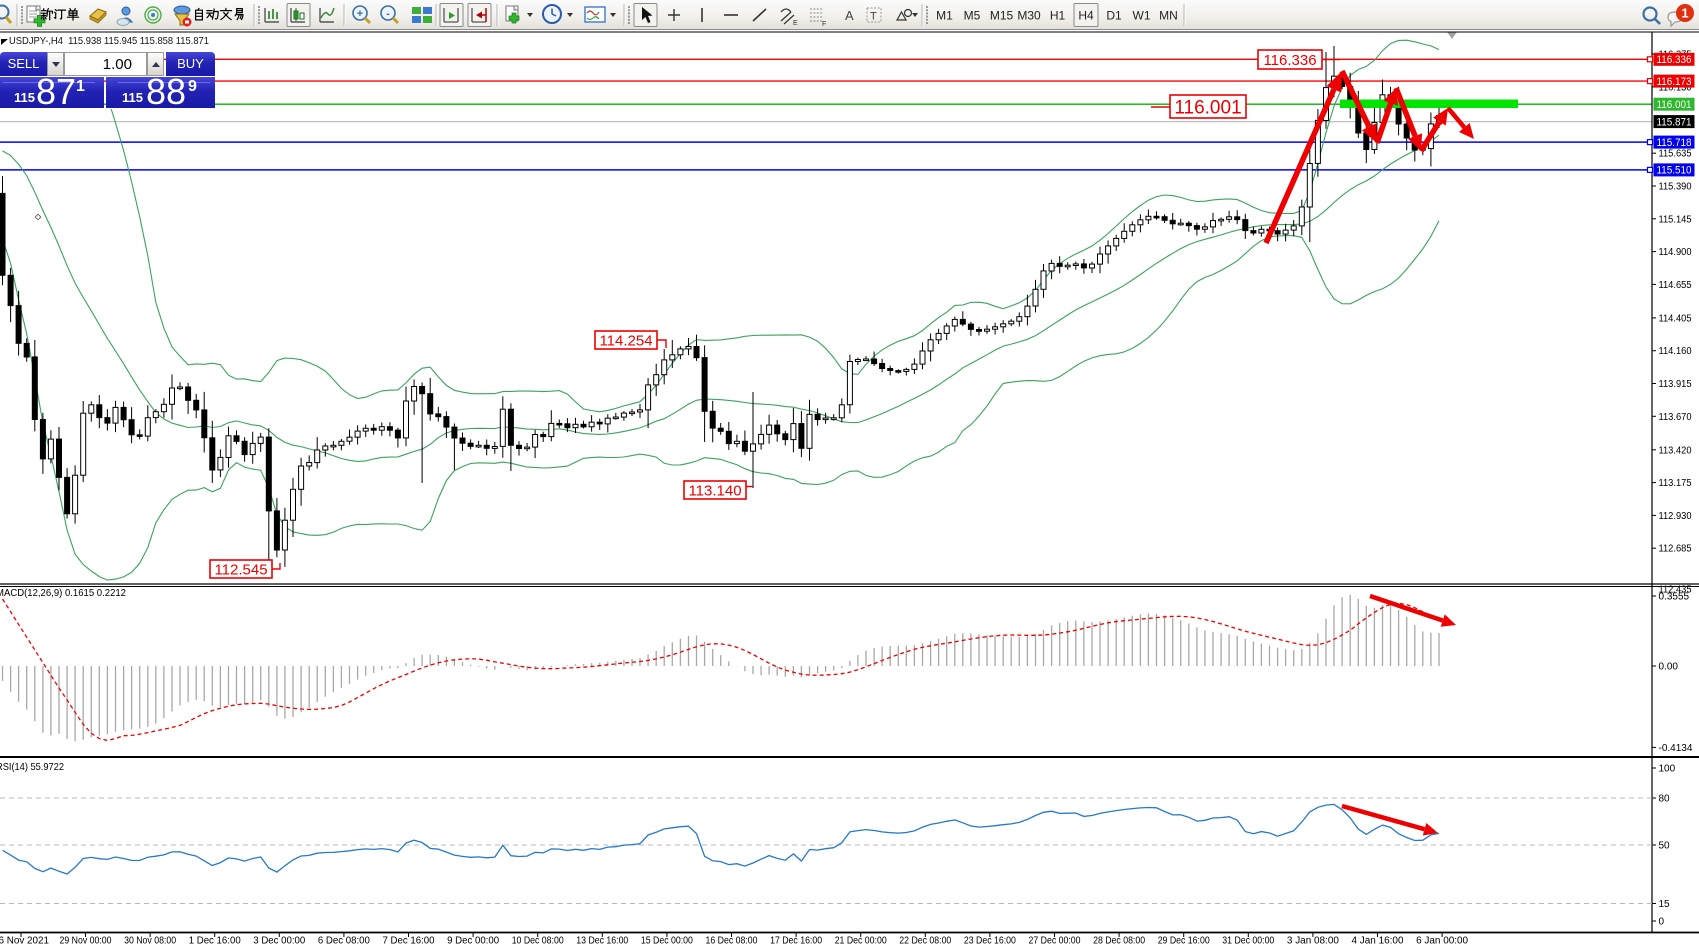 This screenshot has height=950, width=1699. Describe the element at coordinates (24, 941) in the screenshot. I see `svg-text: 26 Nov 2021` at that location.